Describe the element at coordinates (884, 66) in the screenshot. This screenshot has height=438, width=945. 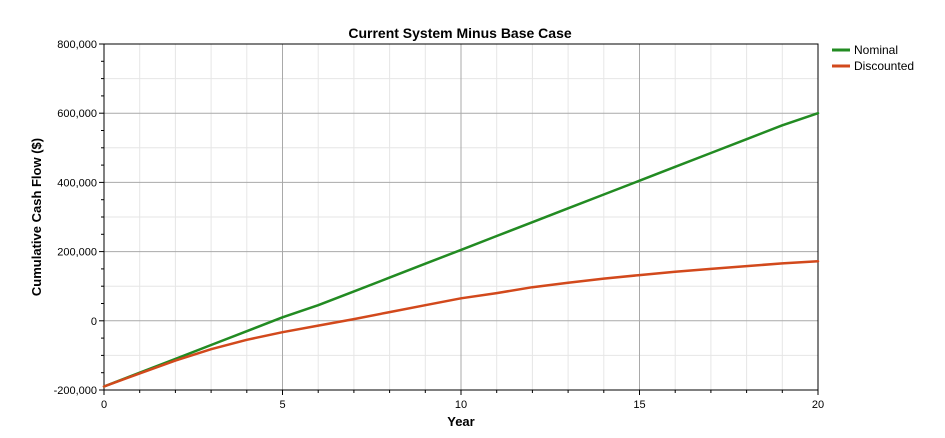
I see `legend-label-discounted: Discounted` at that location.